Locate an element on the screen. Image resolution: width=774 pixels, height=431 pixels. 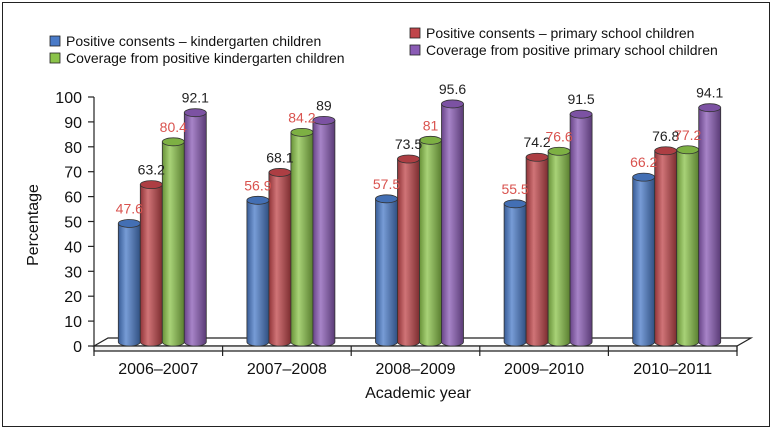
chart-floor-edge is located at coordinates (415, 348).